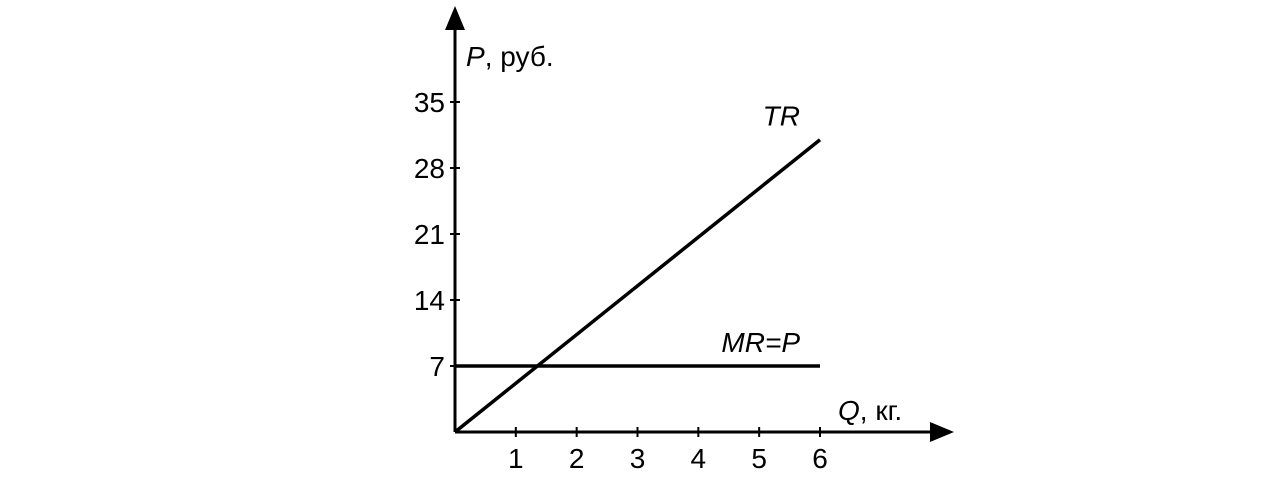  I want to click on x-axis-label: Q, кг., so click(870, 410).